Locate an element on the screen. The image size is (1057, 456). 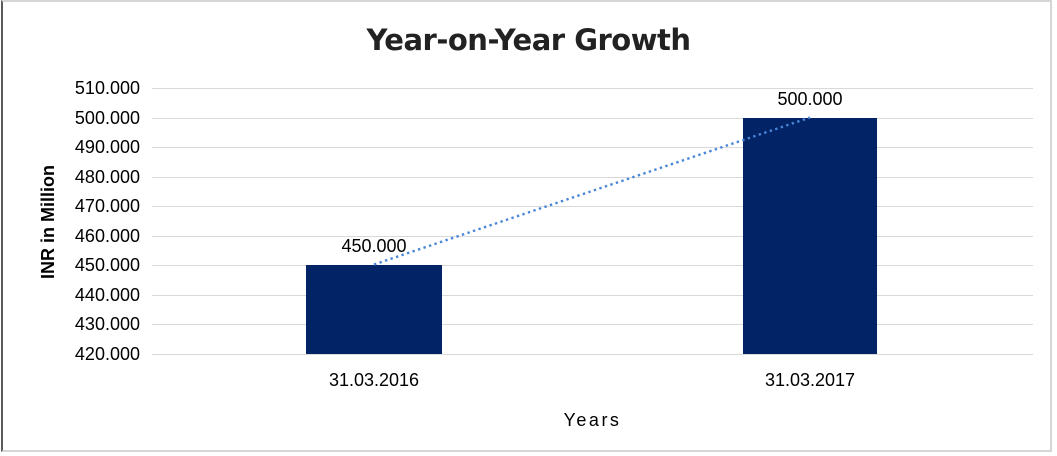
y-tick-label: 470.000 is located at coordinates (107, 206).